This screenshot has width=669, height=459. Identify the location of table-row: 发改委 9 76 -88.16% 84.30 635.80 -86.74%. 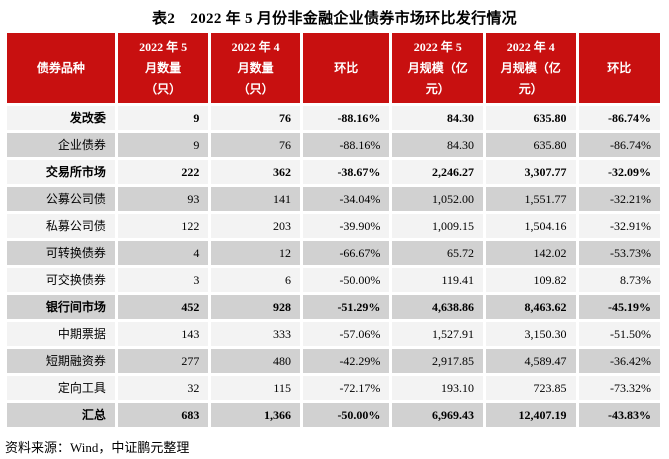
(333, 118).